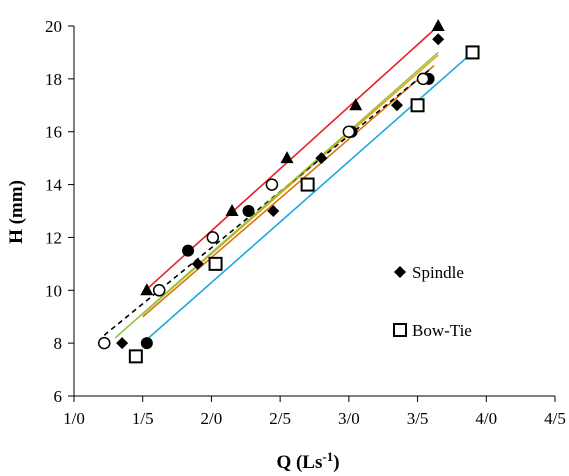 This screenshot has width=569, height=476. What do you see at coordinates (53, 26) in the screenshot?
I see `y-tick-label: 20` at bounding box center [53, 26].